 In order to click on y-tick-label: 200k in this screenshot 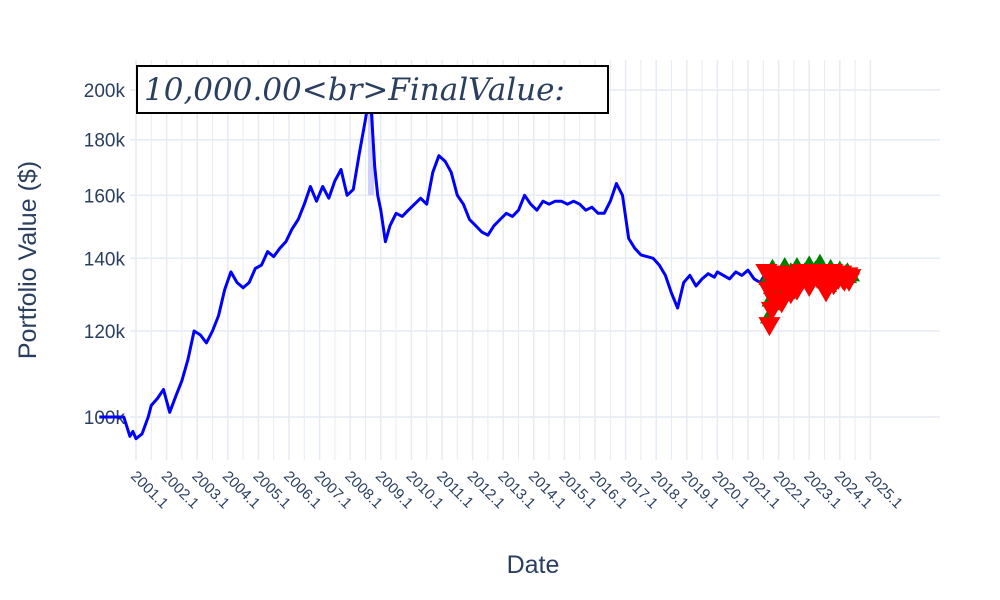, I will do `click(105, 91)`.